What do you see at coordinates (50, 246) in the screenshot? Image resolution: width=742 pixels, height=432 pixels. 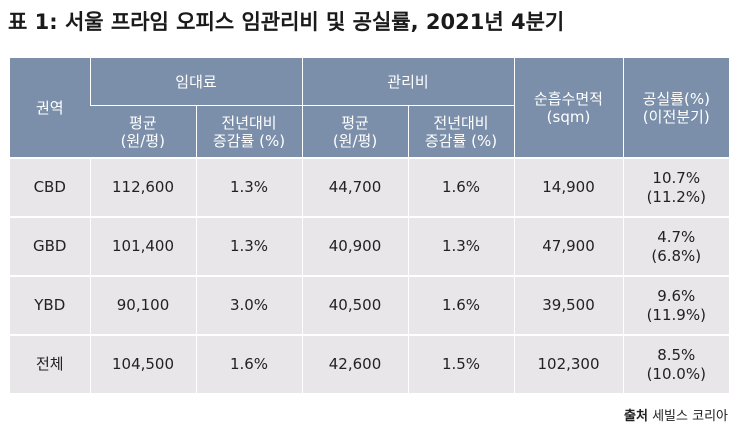 I see `cell-region: GBD` at bounding box center [50, 246].